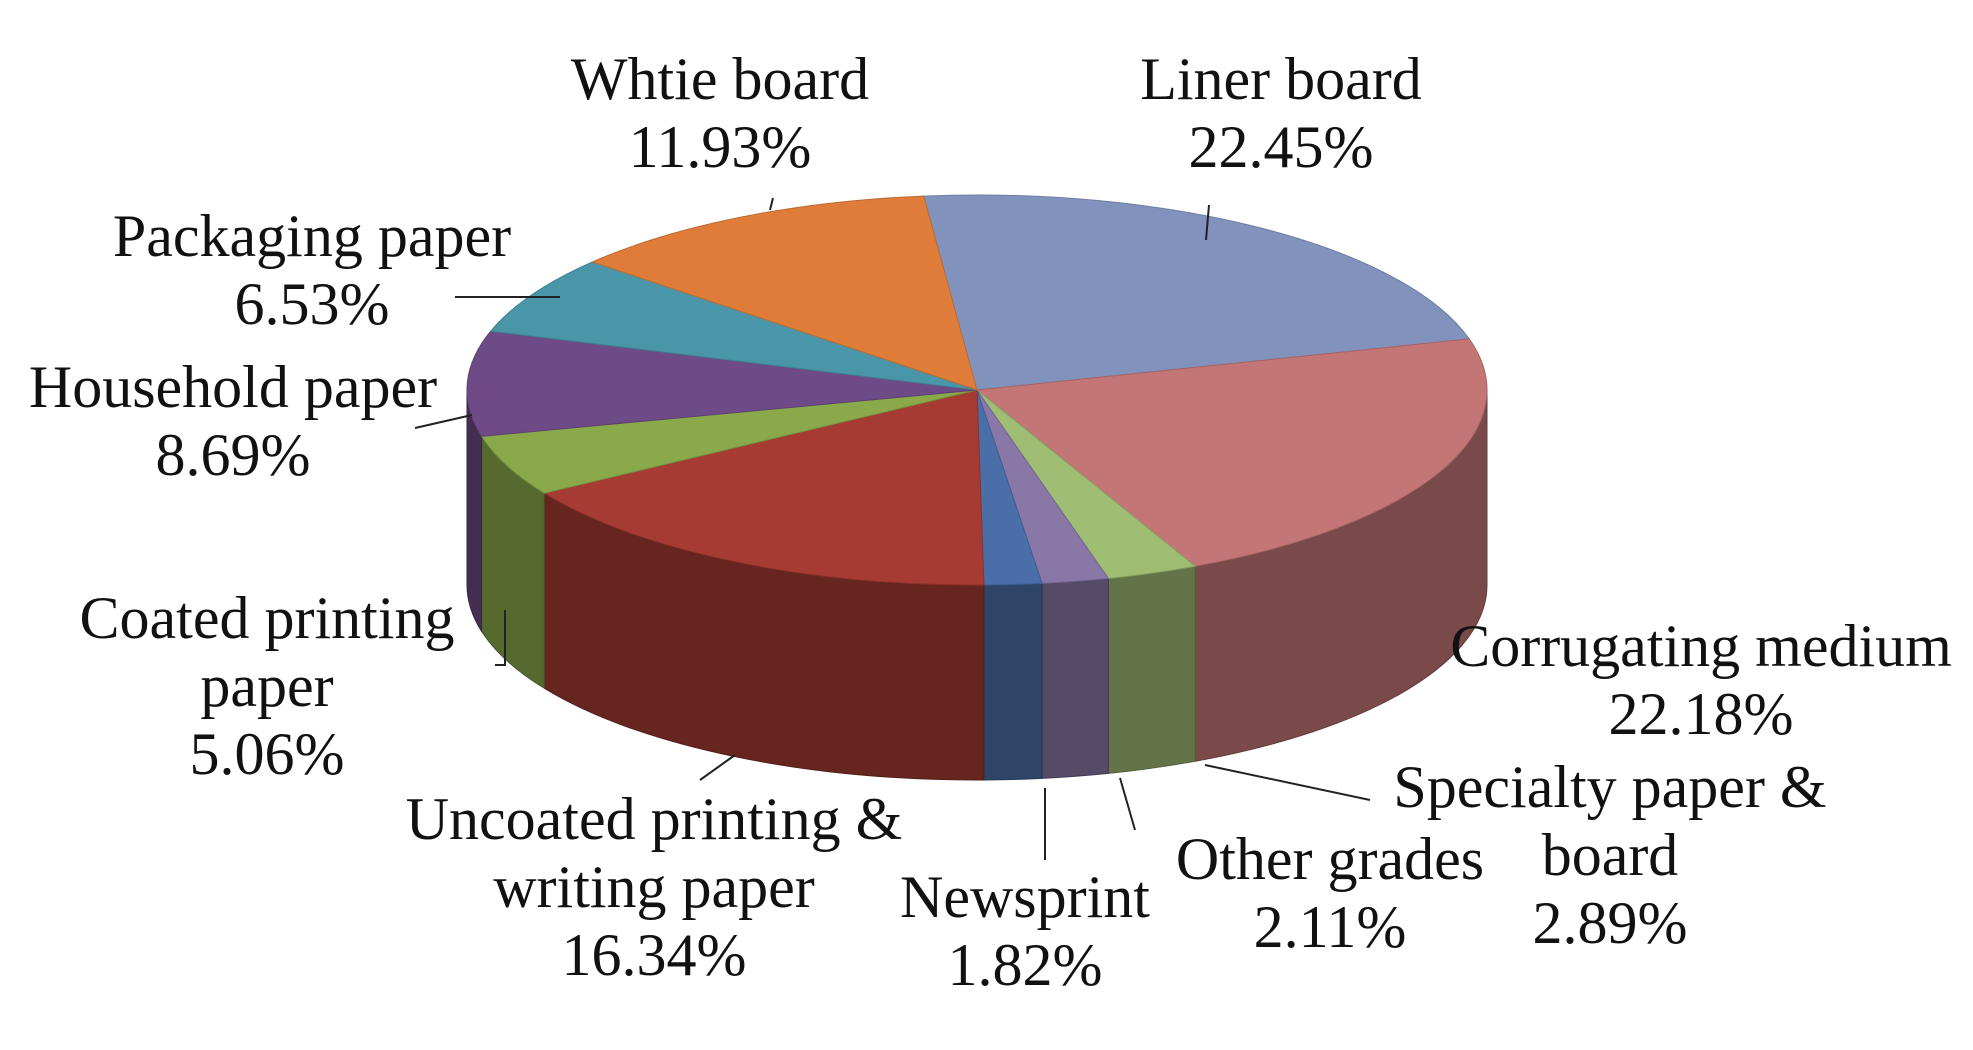 The image size is (1973, 1050). What do you see at coordinates (312, 236) in the screenshot?
I see `category-label: Packaging paper` at bounding box center [312, 236].